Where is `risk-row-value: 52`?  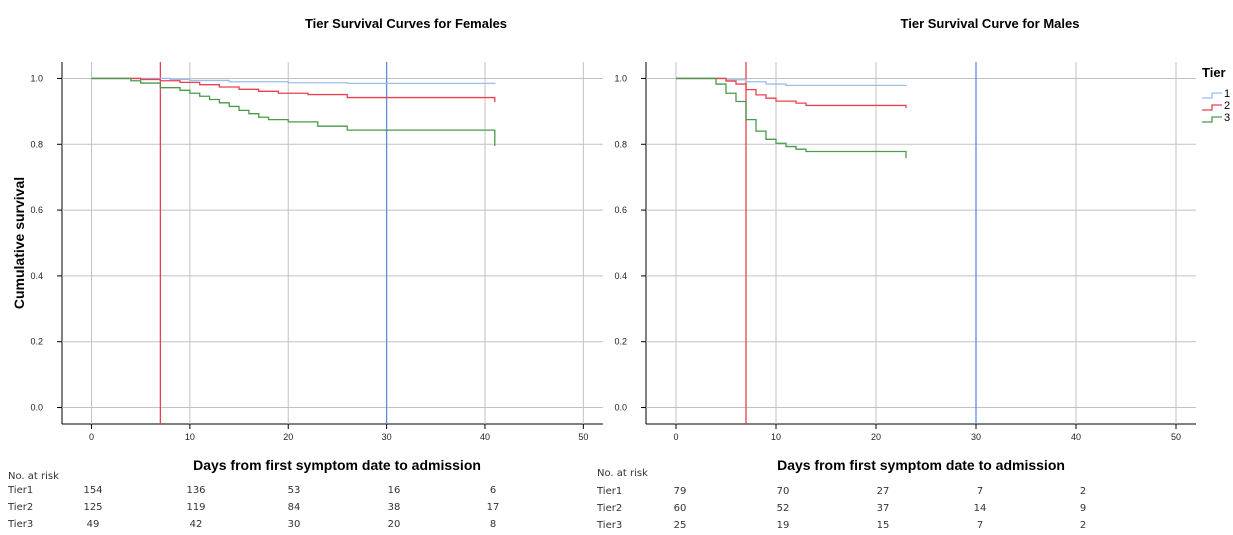 risk-row-value: 52 is located at coordinates (783, 508).